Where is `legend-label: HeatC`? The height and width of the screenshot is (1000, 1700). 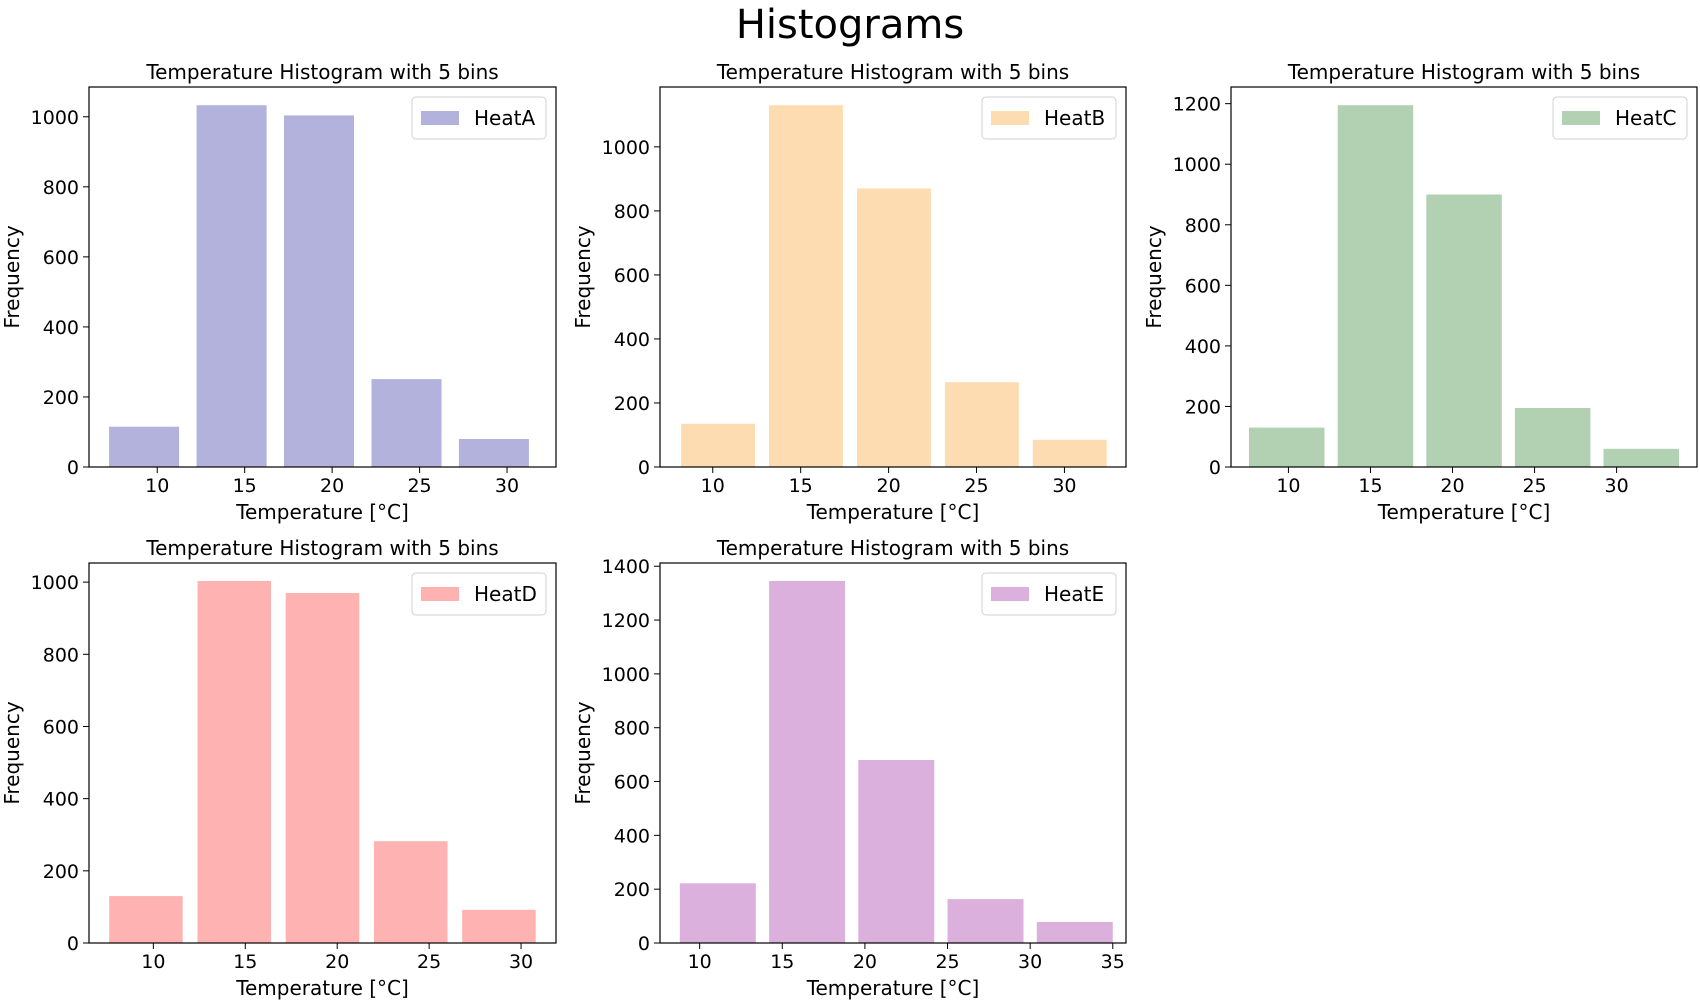
legend-label: HeatC is located at coordinates (1645, 118).